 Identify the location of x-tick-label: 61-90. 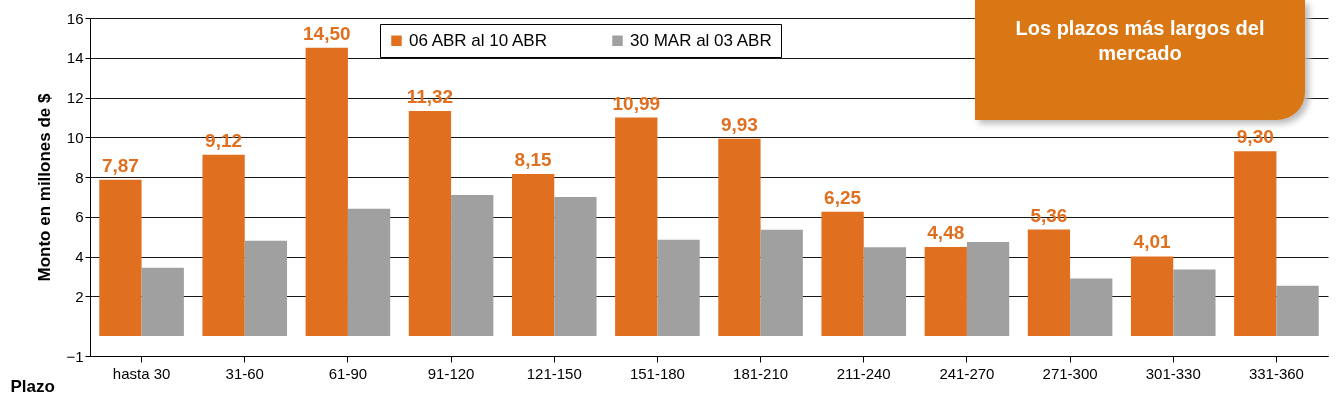
(348, 373).